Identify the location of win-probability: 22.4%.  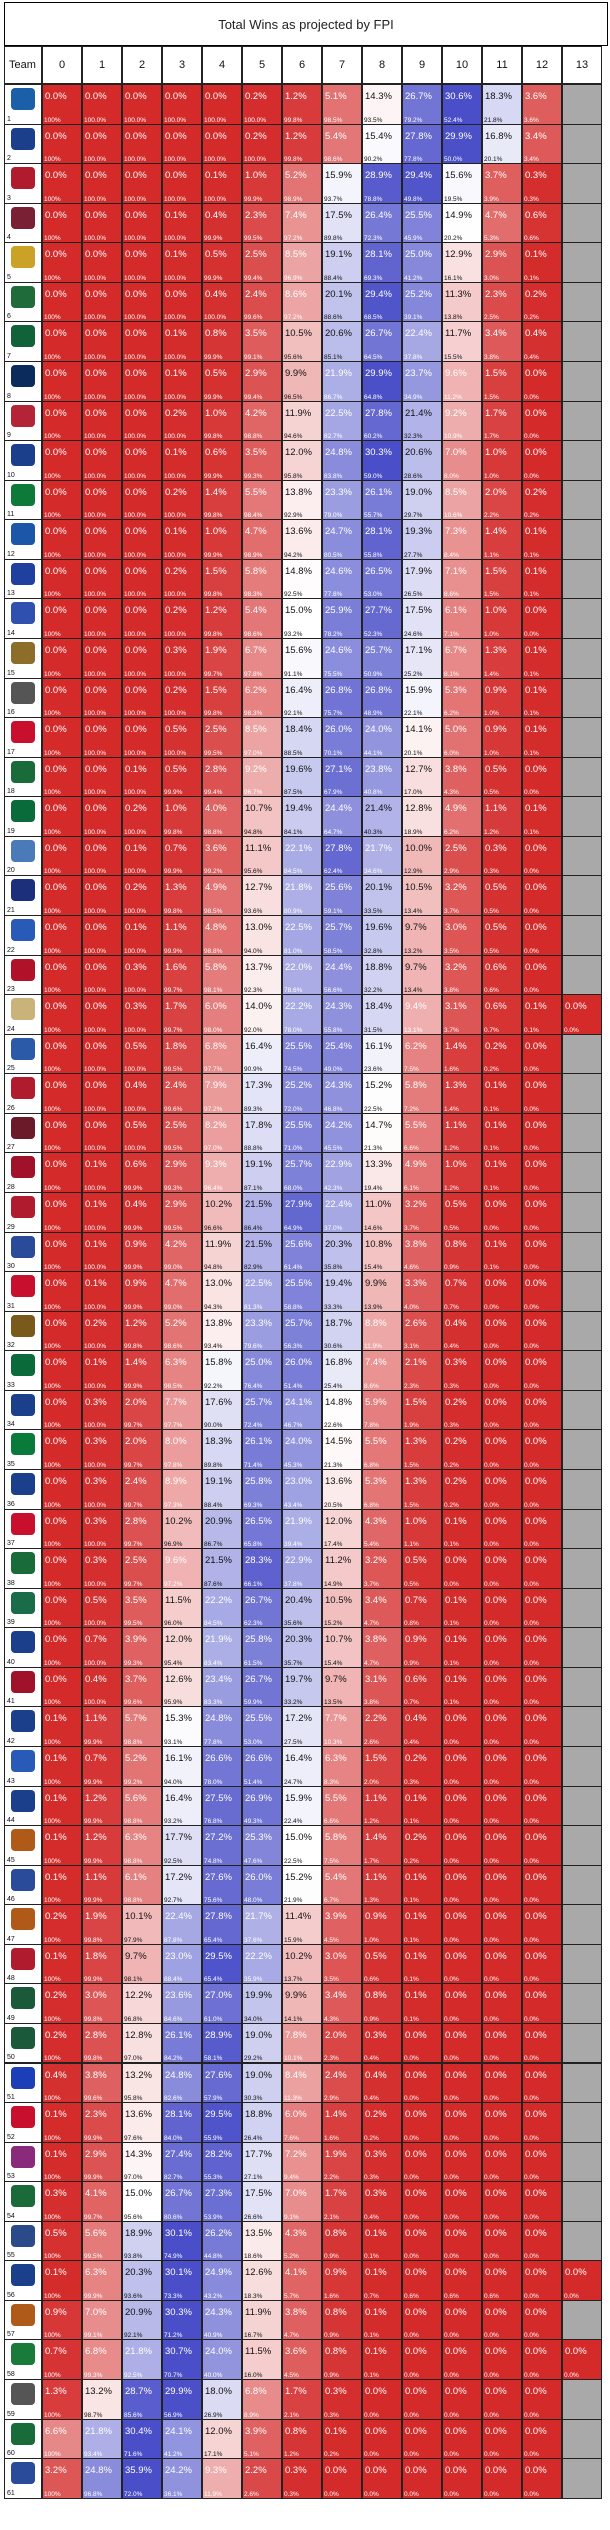
(178, 1917).